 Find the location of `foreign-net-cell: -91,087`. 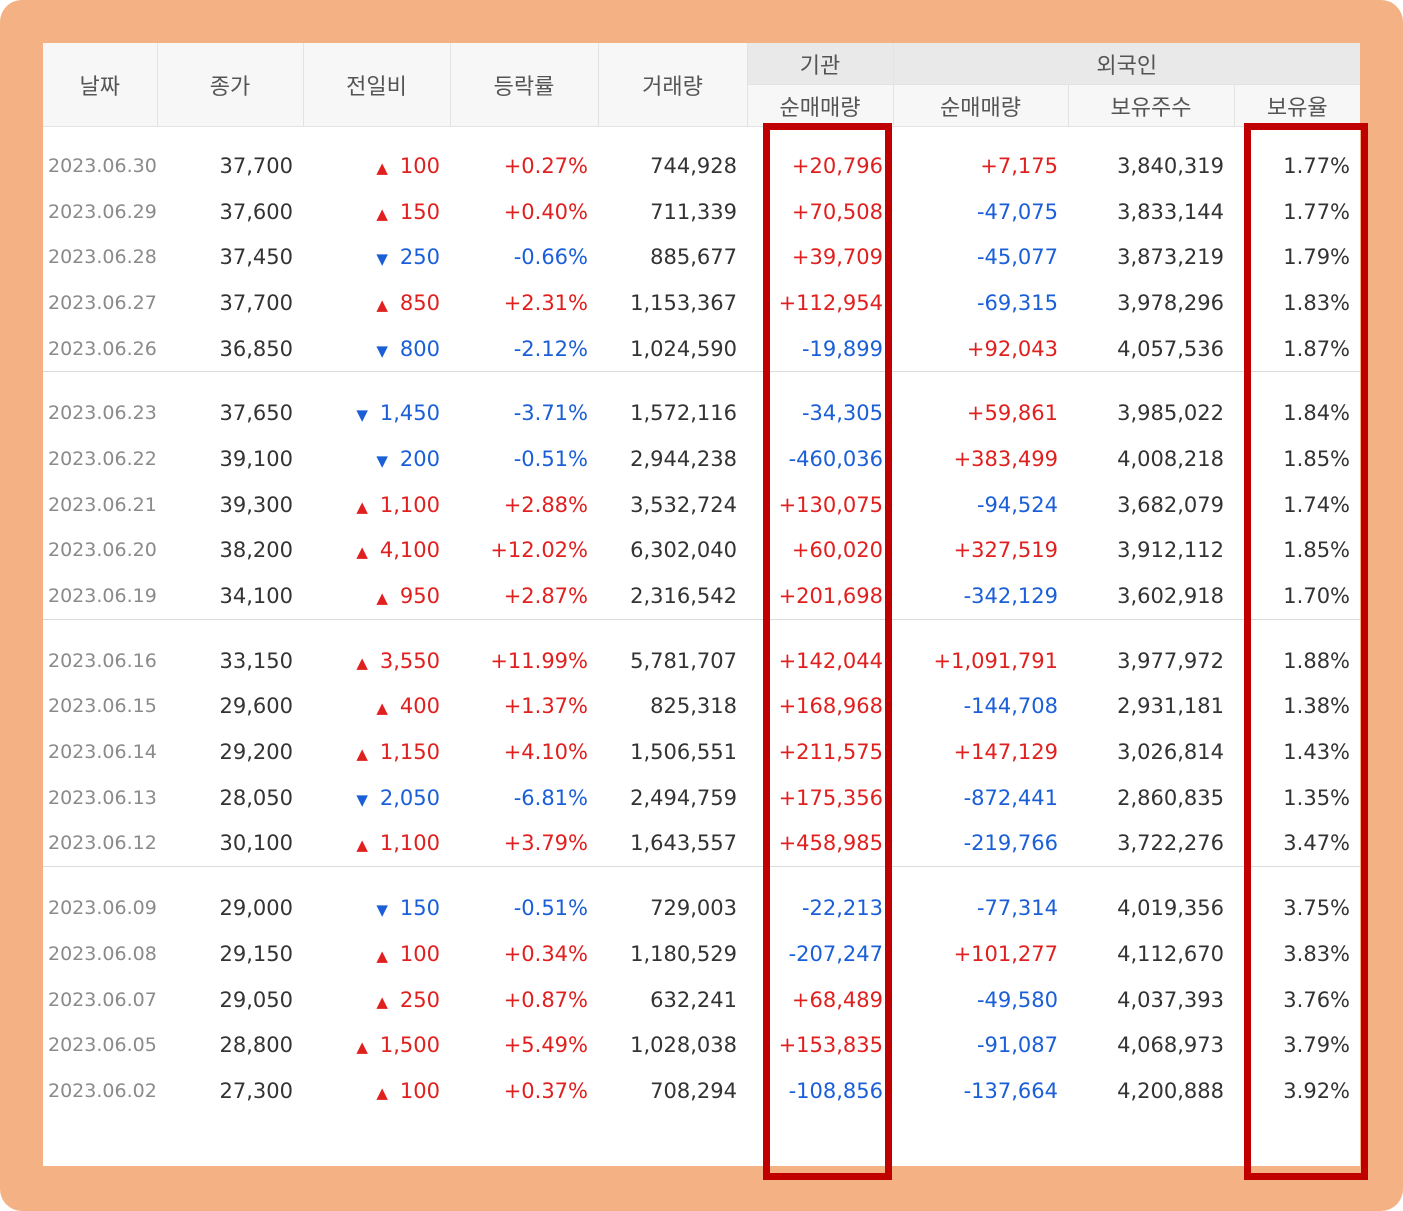

foreign-net-cell: -91,087 is located at coordinates (1017, 1045).